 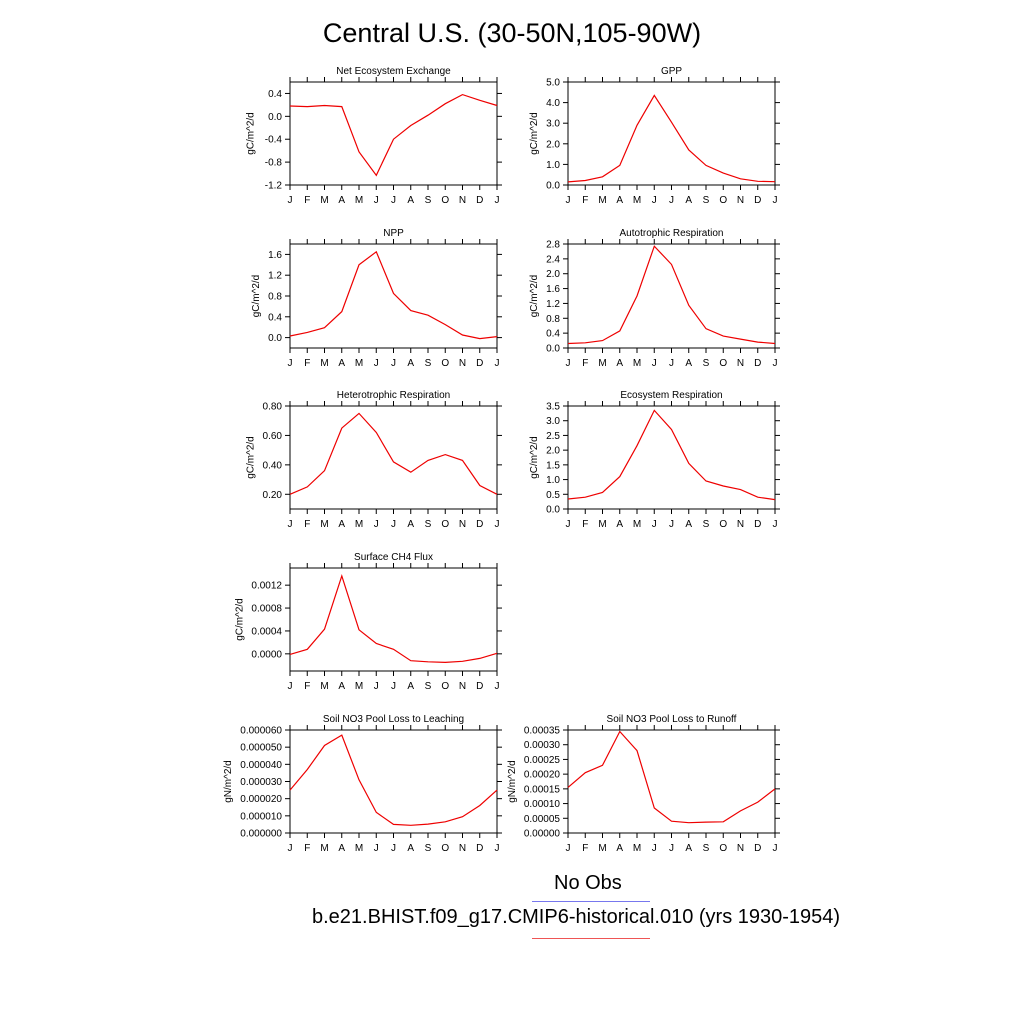 What do you see at coordinates (274, 186) in the screenshot?
I see `y-tick-label: -1.2` at bounding box center [274, 186].